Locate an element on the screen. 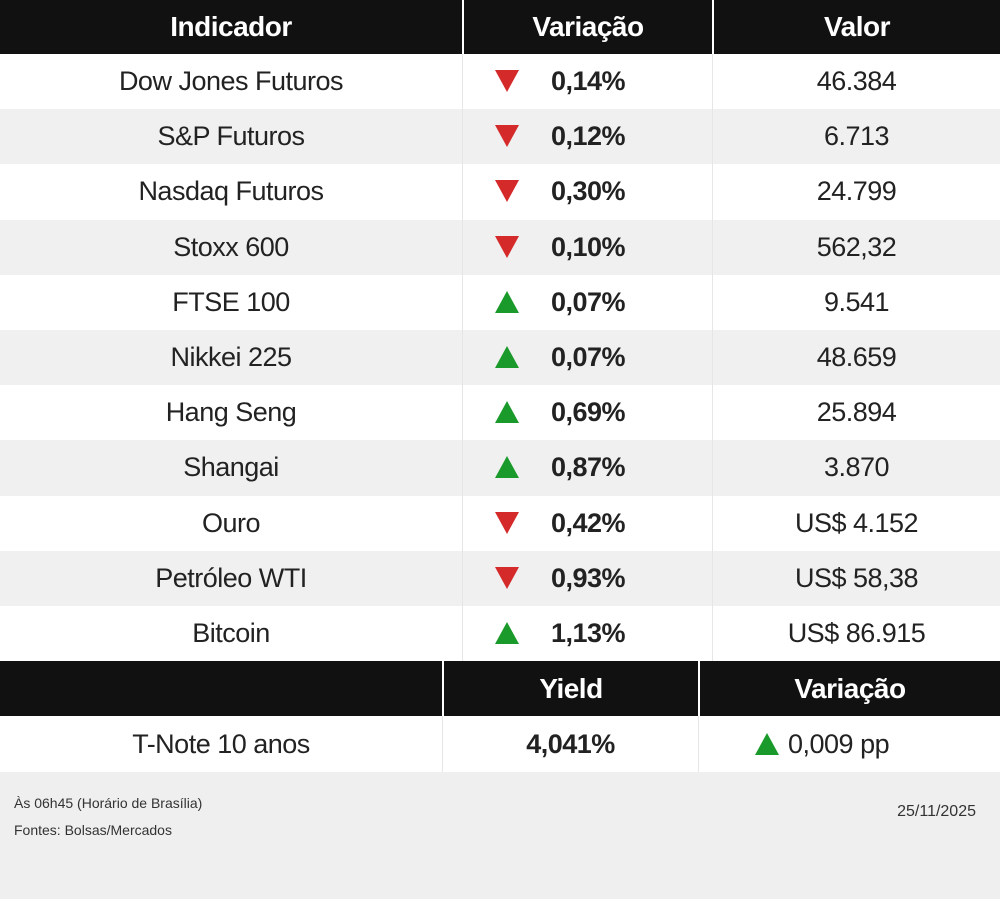  variation-text: 0,009 pp is located at coordinates (839, 743).